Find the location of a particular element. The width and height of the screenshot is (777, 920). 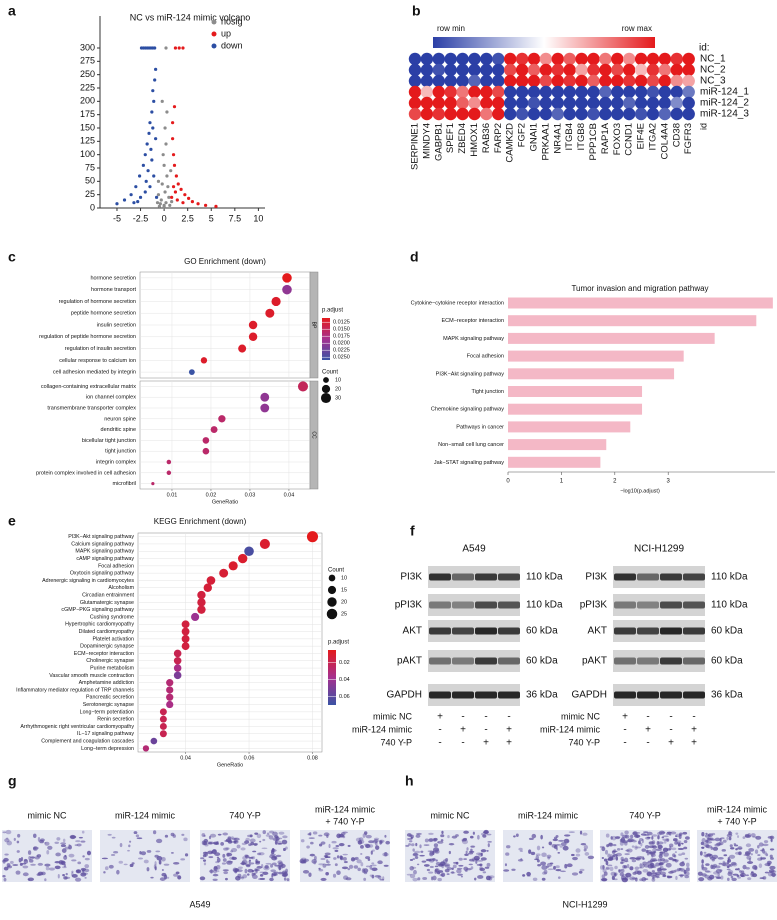

bar is located at coordinates (632, 321).